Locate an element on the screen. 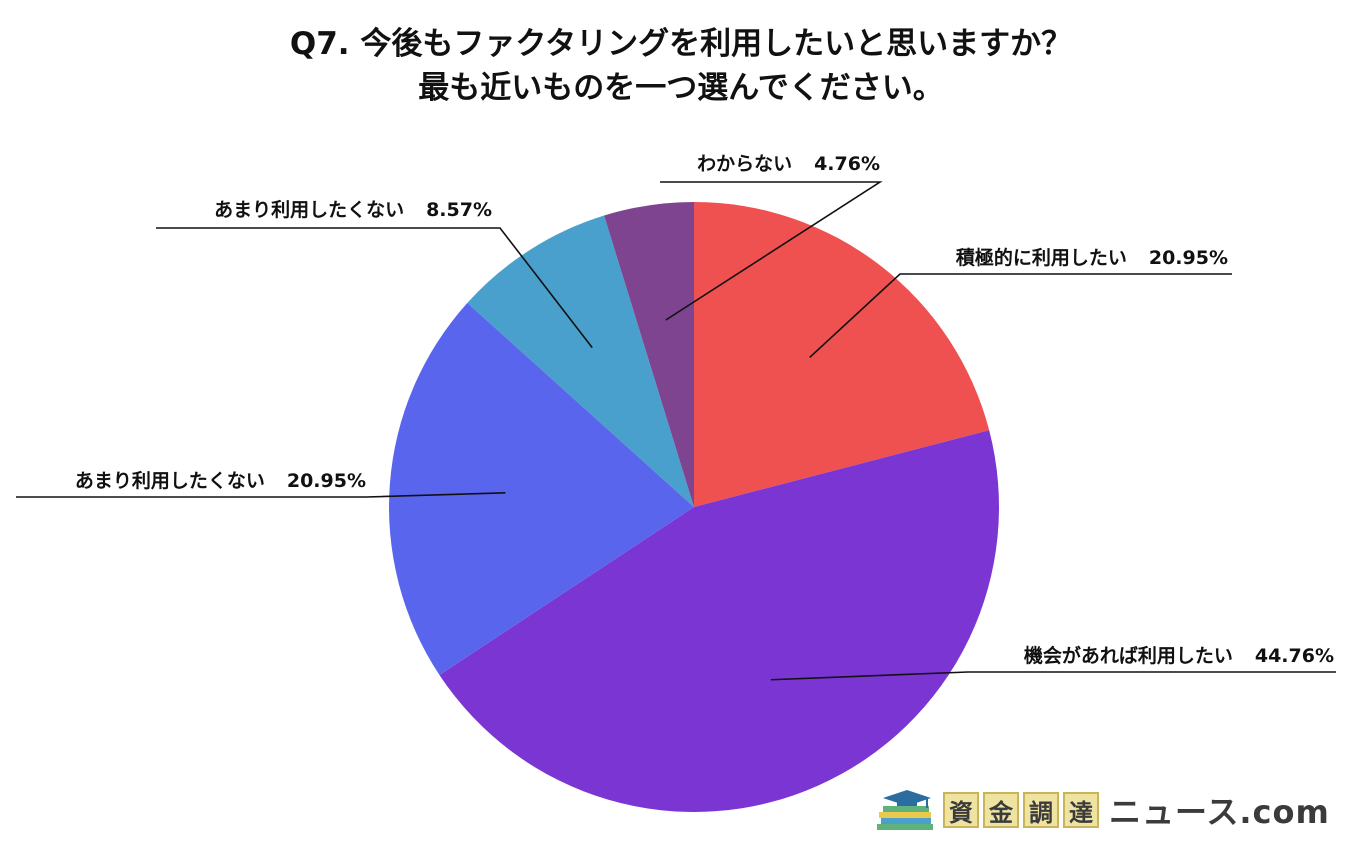 The width and height of the screenshot is (1362, 862). slice-label-pct-3: 20.95% is located at coordinates (326, 481).